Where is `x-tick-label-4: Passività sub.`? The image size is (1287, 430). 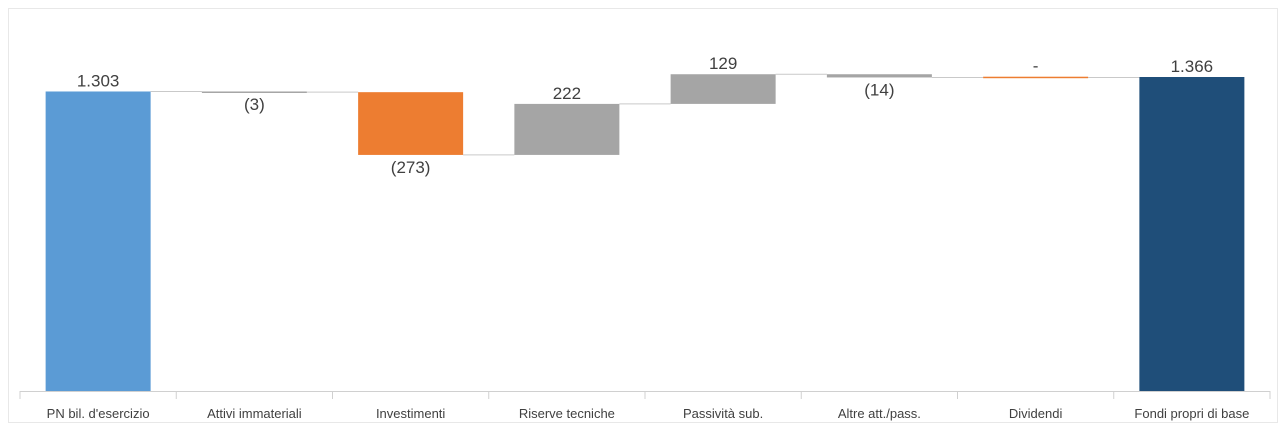 x-tick-label-4: Passività sub. is located at coordinates (723, 413).